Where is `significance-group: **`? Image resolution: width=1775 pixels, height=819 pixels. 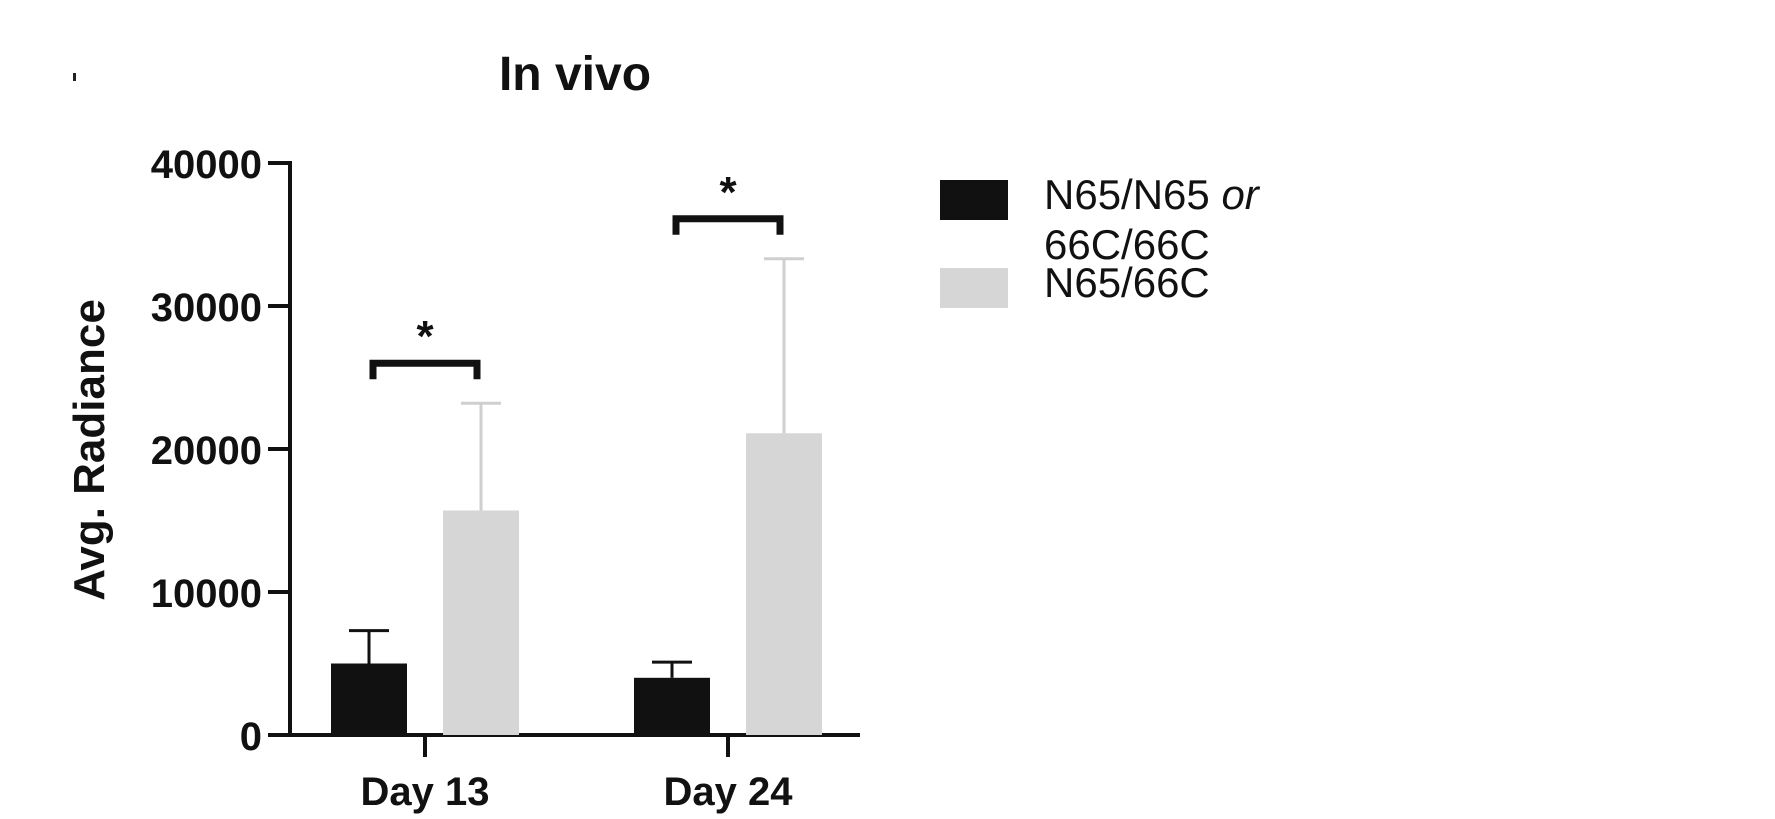
significance-group: ** is located at coordinates (576, 274).